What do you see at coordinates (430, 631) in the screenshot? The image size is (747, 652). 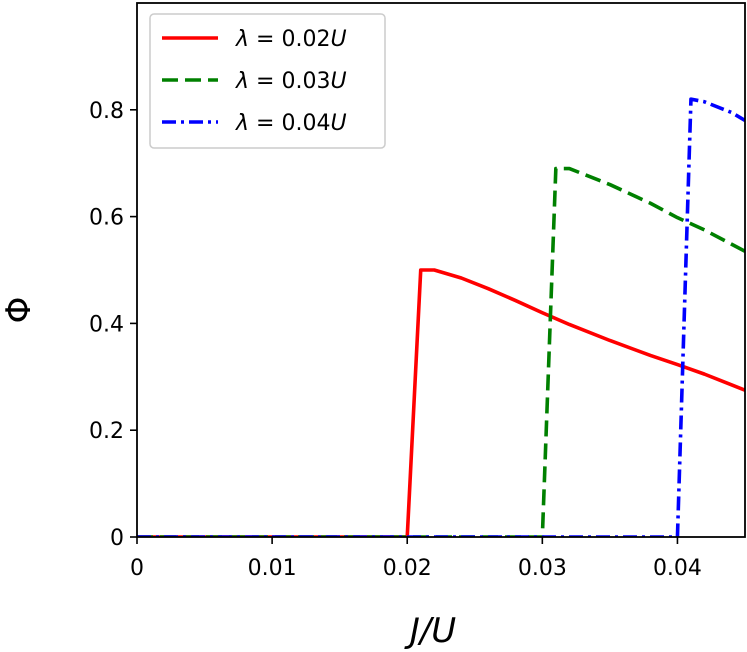 I see `x-axis-label: J/U` at bounding box center [430, 631].